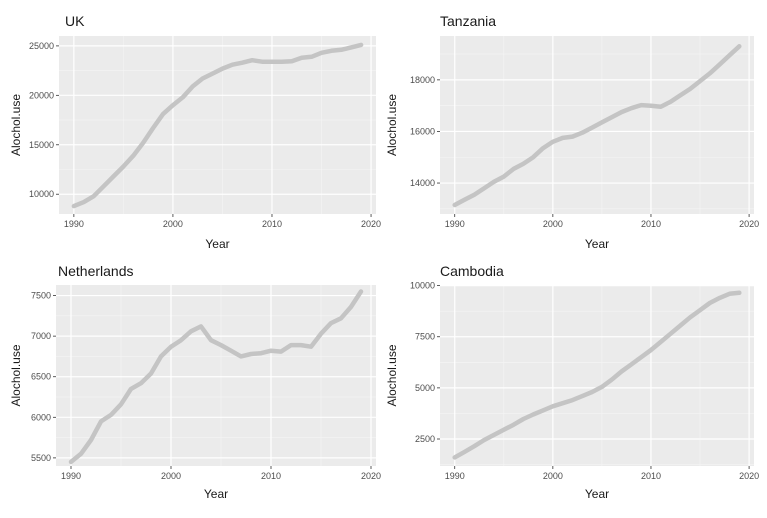 The width and height of the screenshot is (767, 518). What do you see at coordinates (41, 145) in the screenshot?
I see `y-tick-label: 15000` at bounding box center [41, 145].